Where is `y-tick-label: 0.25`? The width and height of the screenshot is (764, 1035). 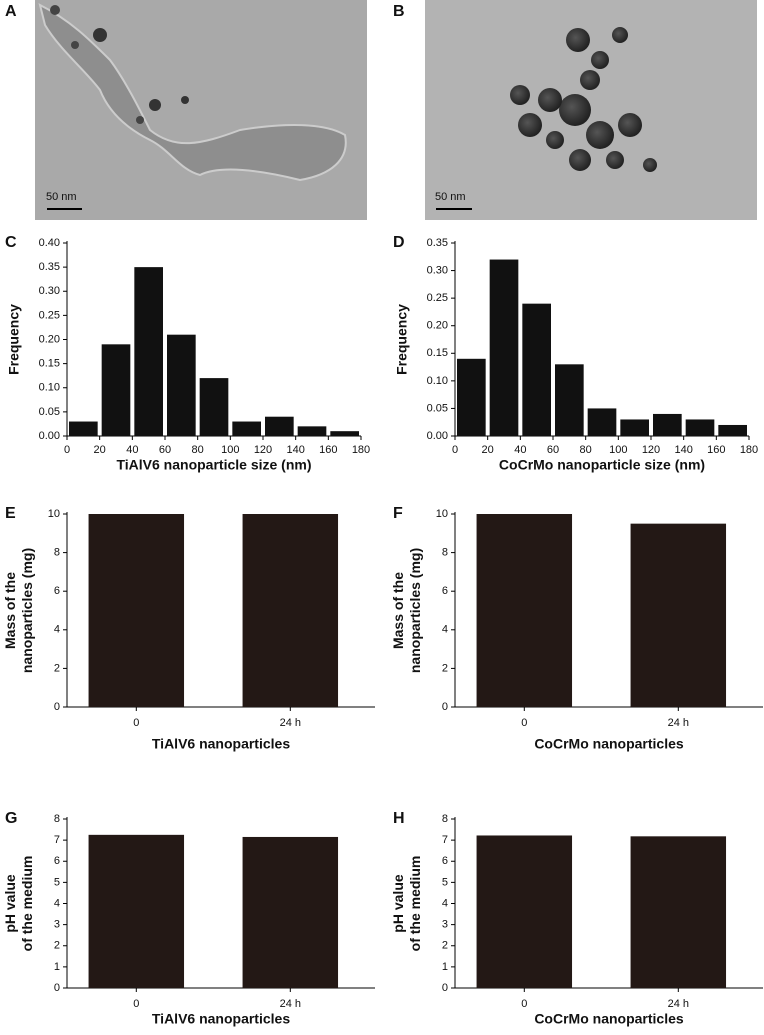
y-tick-label: 0.25 is located at coordinates (49, 315).